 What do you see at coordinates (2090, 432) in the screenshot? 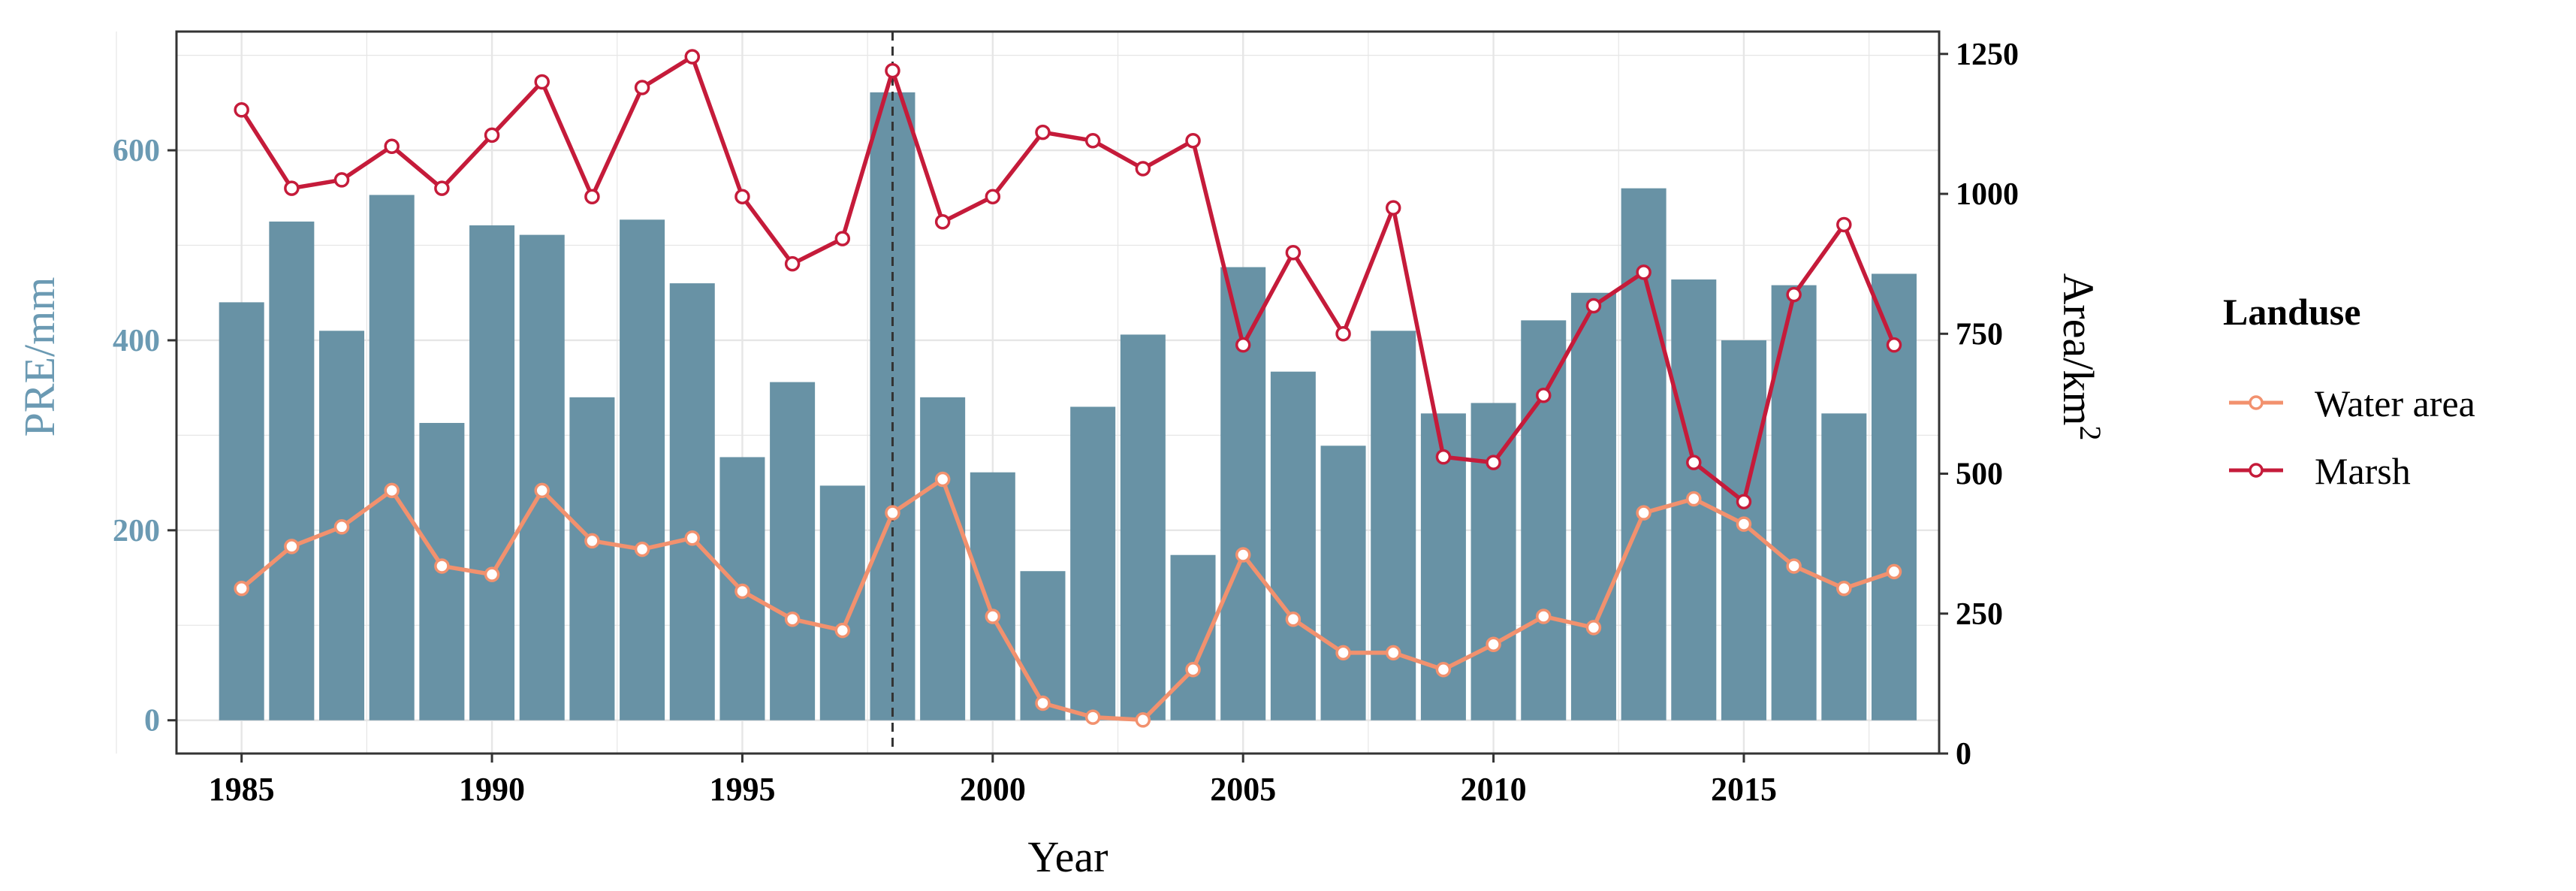
I see `y-axis-right-title-sup: 2` at bounding box center [2090, 432].